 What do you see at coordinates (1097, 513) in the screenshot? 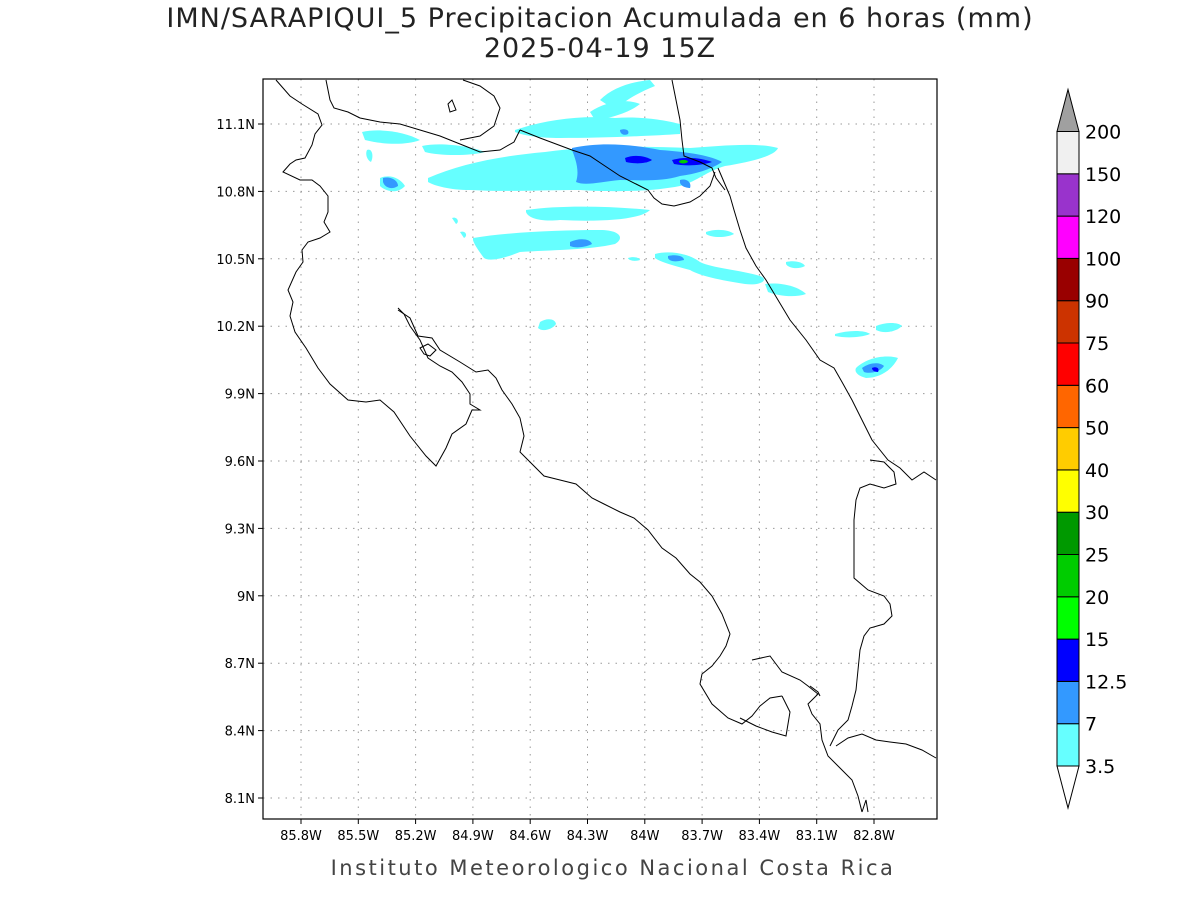
I see `colorbar-label: 30` at bounding box center [1097, 513].